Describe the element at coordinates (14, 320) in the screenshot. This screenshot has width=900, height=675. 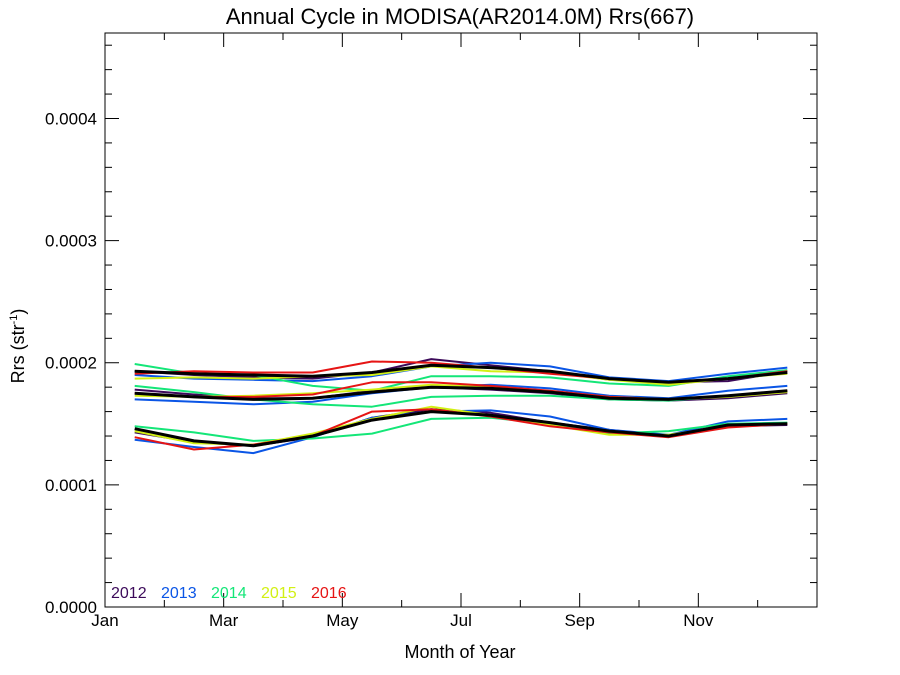
I see `y-axis-label-superscript: -1` at that location.